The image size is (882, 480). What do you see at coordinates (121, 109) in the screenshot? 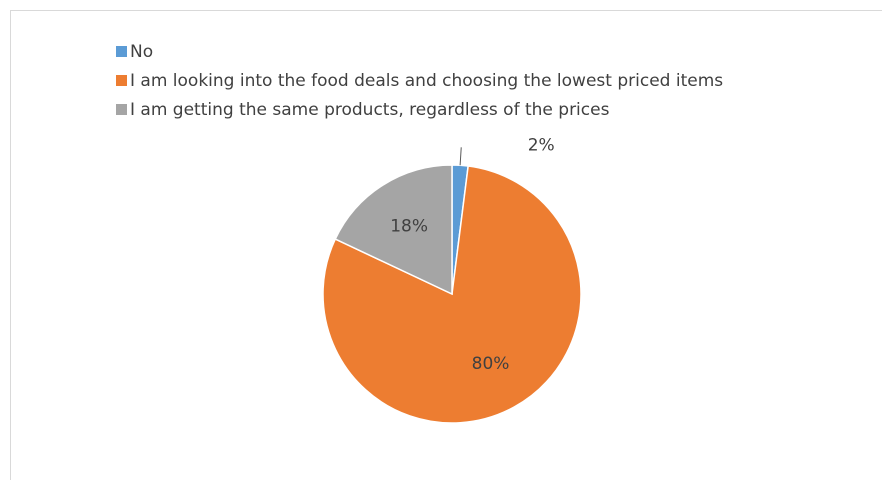
I see `legend-swatch-same-products` at bounding box center [121, 109].